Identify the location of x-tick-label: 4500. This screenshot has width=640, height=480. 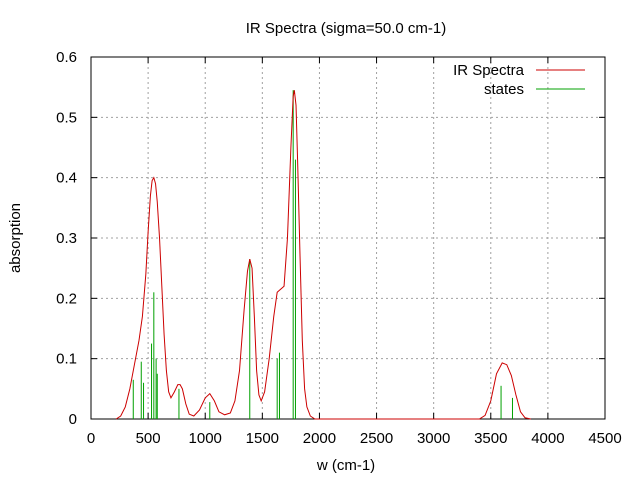
(604, 438).